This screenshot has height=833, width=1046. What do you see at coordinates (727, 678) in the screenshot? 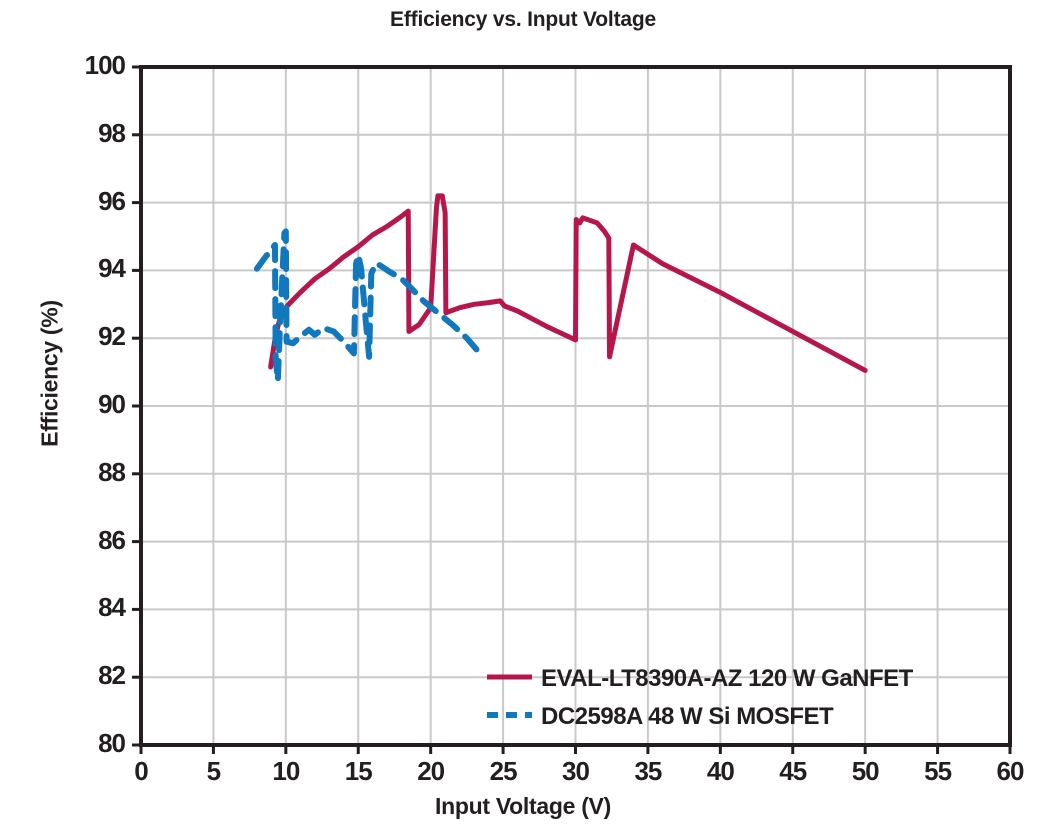
I see `legend-label-series-1: EVAL-LT8390A-AZ 120 W GaNFET` at bounding box center [727, 678].